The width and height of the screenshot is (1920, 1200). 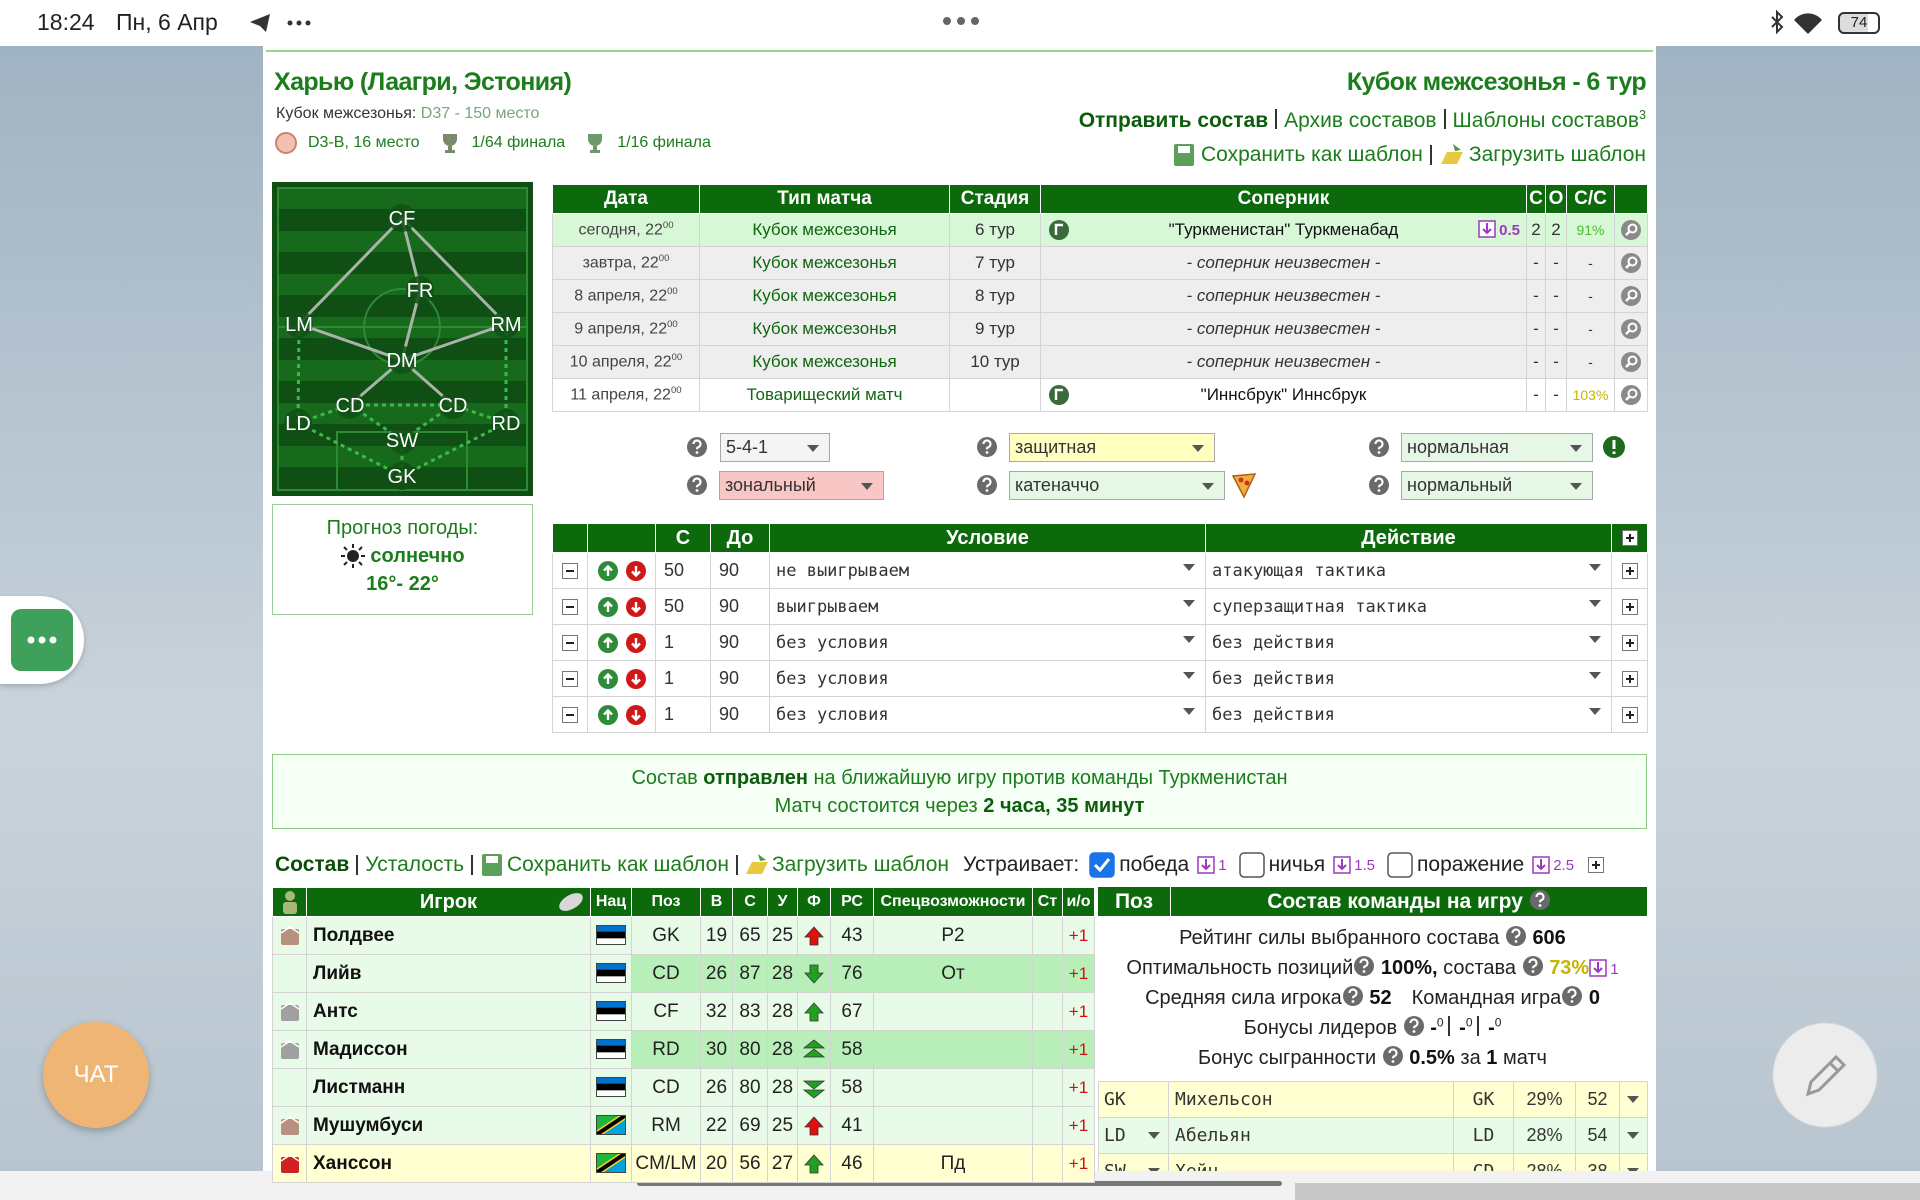 What do you see at coordinates (42, 640) in the screenshot?
I see `menu-button` at bounding box center [42, 640].